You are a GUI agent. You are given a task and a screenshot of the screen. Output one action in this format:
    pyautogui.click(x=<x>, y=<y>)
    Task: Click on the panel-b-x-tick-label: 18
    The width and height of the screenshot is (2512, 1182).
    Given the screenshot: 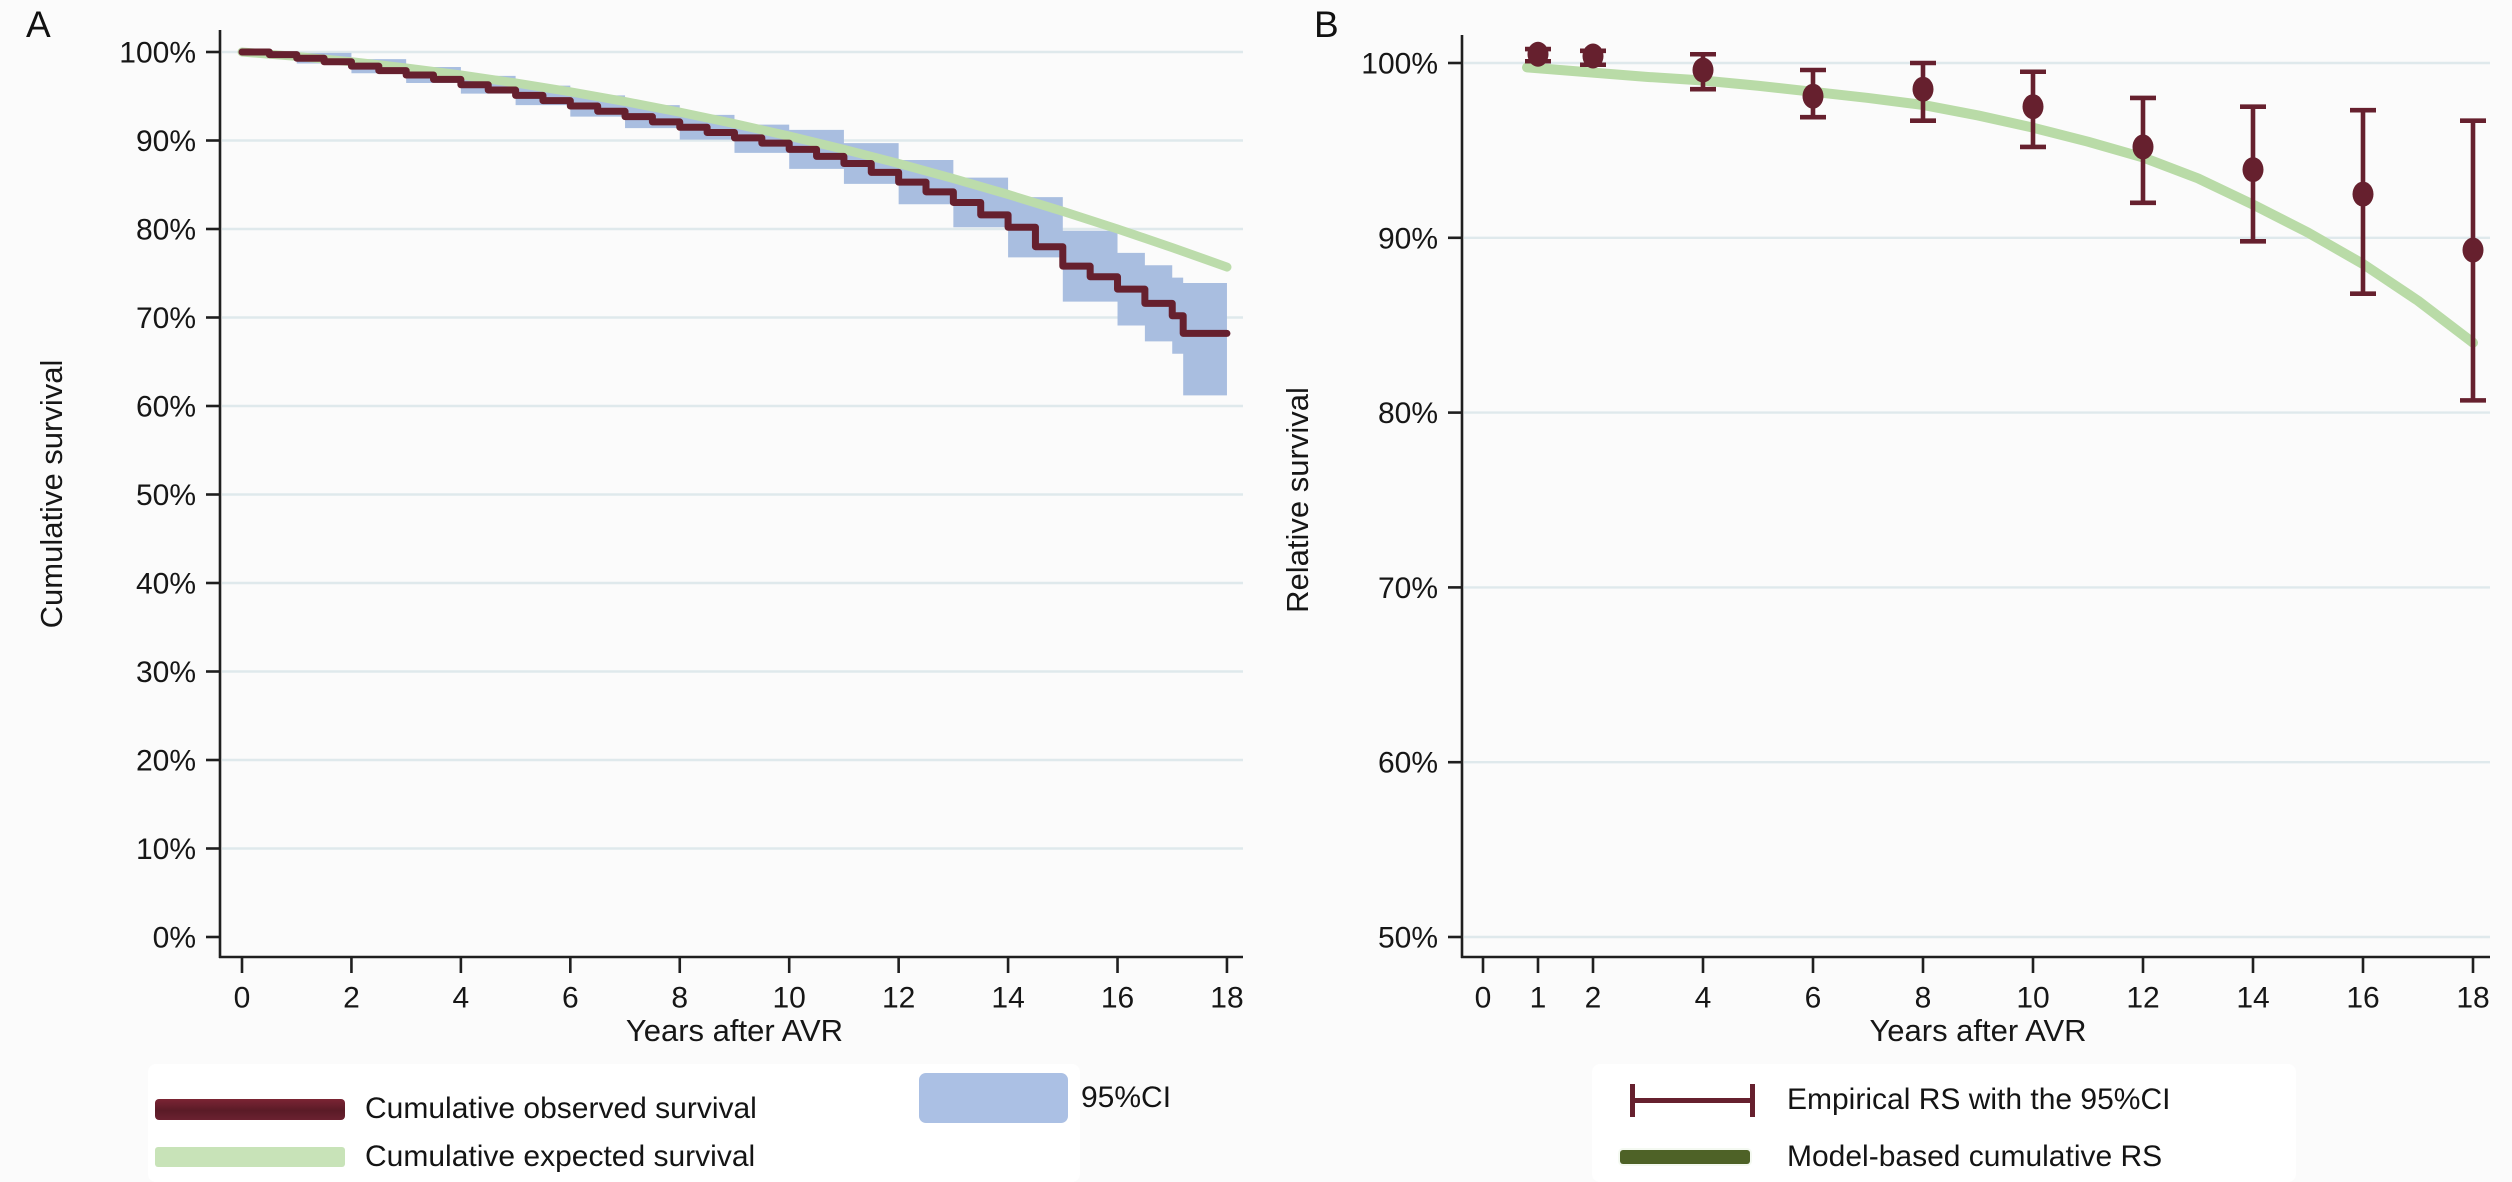 What is the action you would take?
    pyautogui.click(x=2472, y=998)
    